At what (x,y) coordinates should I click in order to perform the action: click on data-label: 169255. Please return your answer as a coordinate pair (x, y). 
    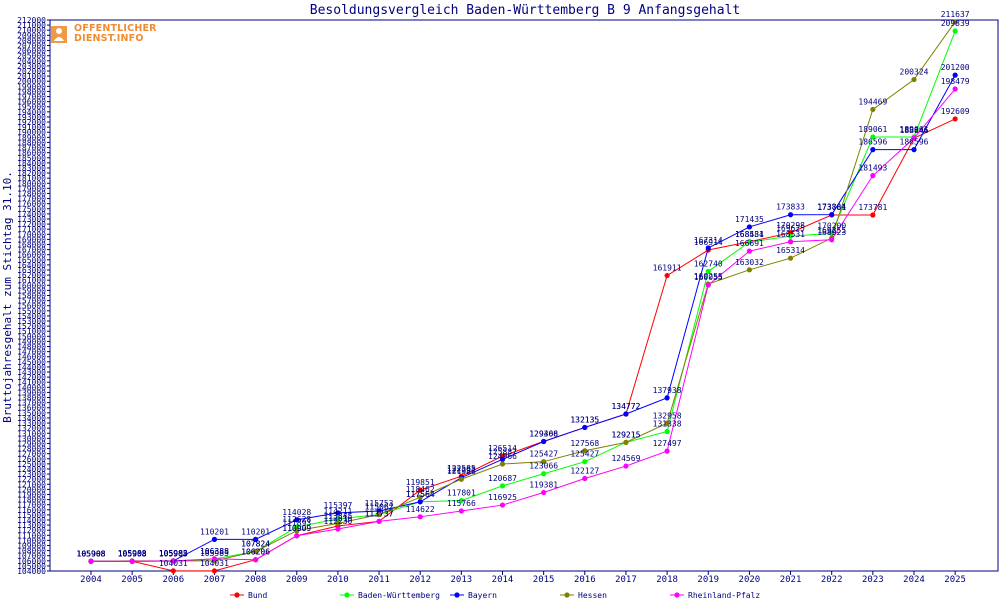
    Looking at the image, I should click on (831, 230).